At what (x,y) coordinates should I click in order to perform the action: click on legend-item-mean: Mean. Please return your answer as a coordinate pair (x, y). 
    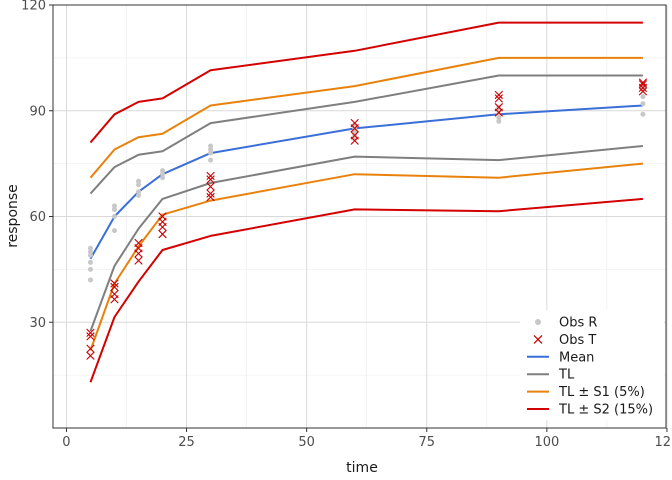
    Looking at the image, I should click on (560, 357).